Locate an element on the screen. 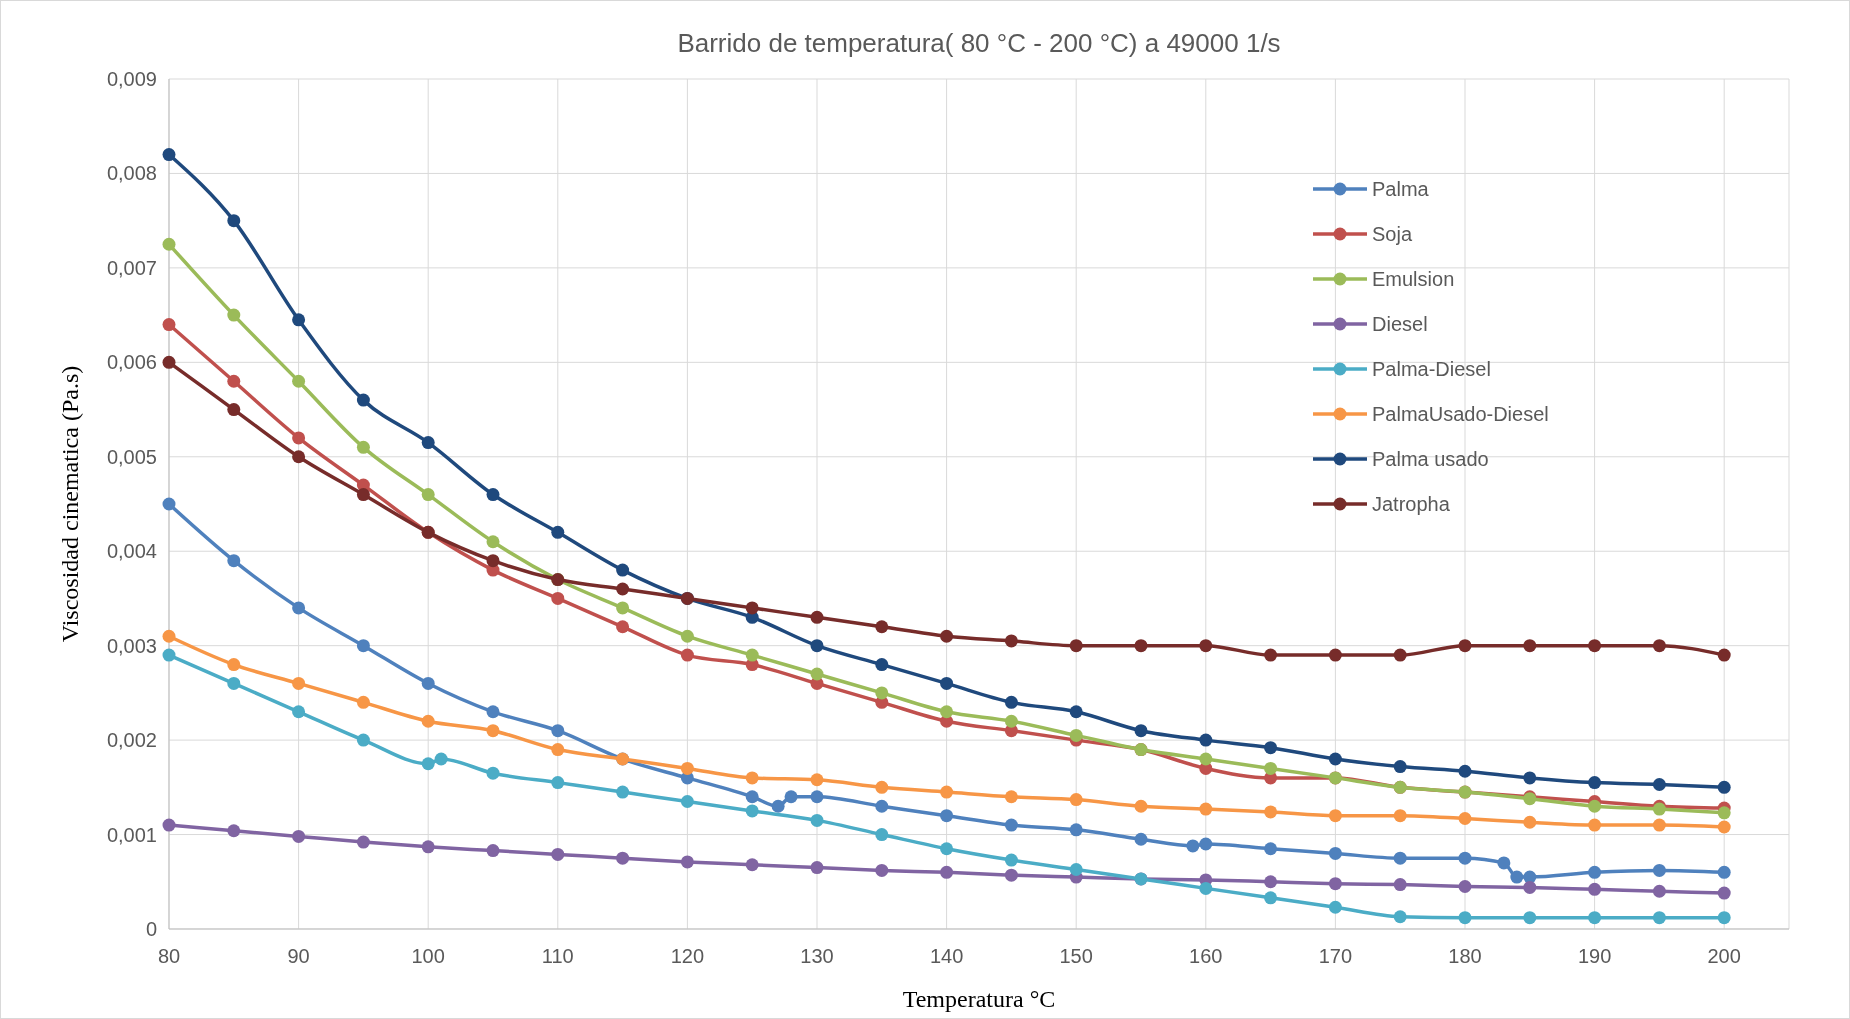 This screenshot has height=1019, width=1850. x-tick-label: 120 is located at coordinates (687, 956).